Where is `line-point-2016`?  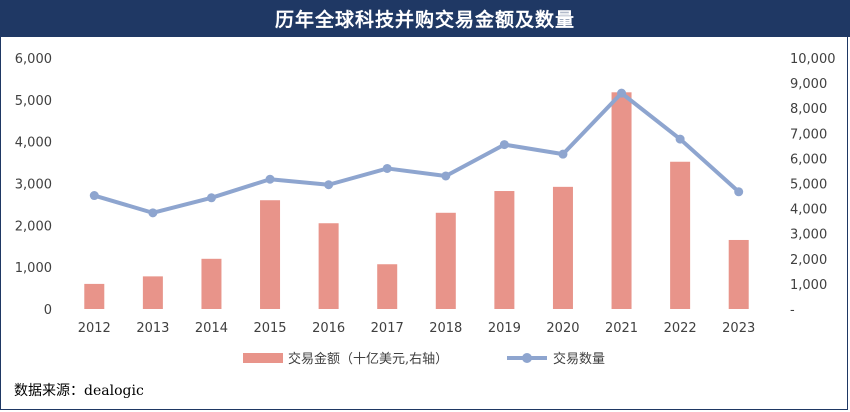
line-point-2016 is located at coordinates (329, 185).